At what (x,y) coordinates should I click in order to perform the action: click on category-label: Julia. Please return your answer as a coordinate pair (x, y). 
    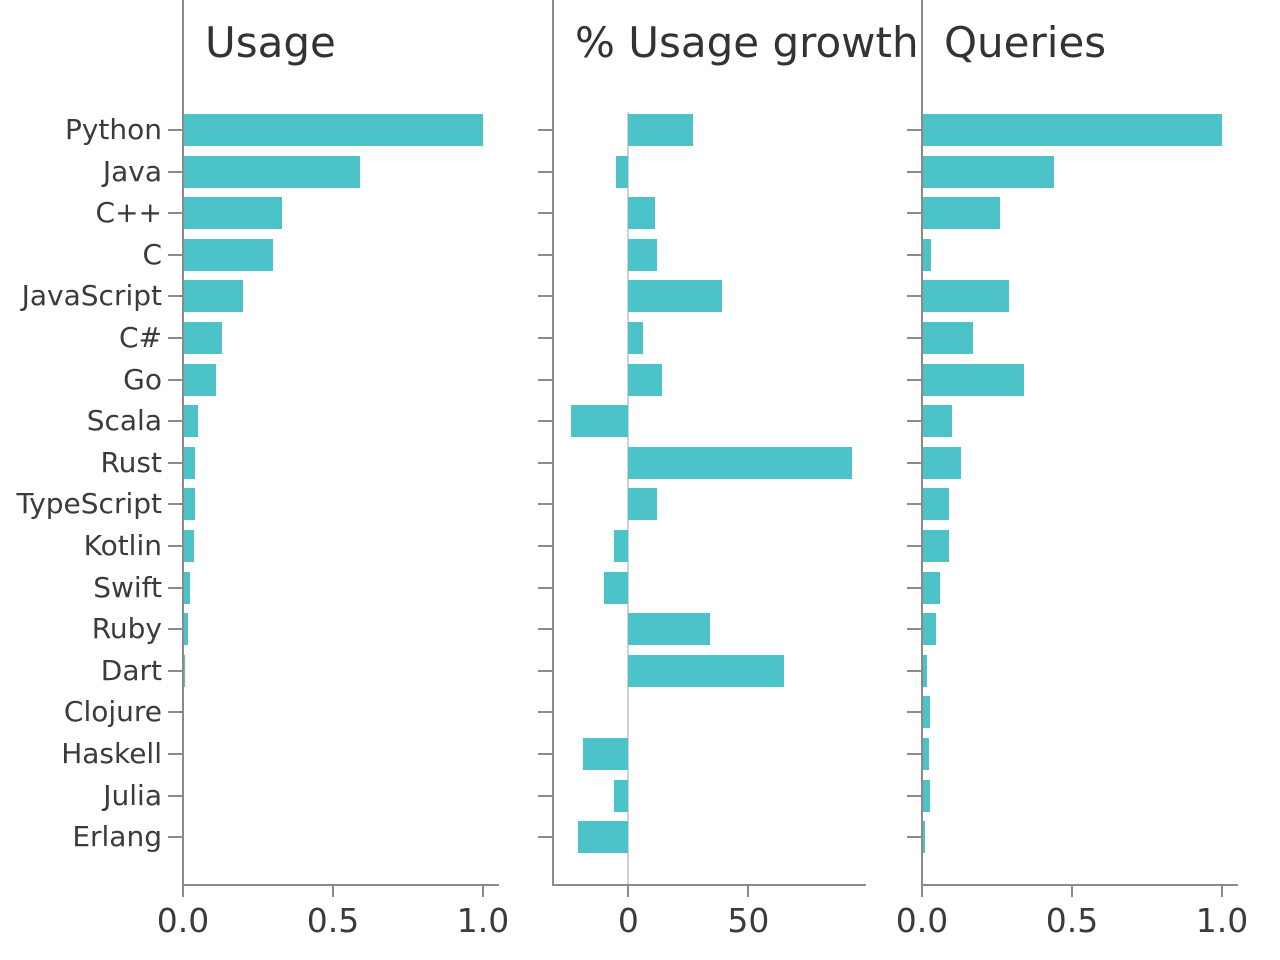
    Looking at the image, I should click on (132, 795).